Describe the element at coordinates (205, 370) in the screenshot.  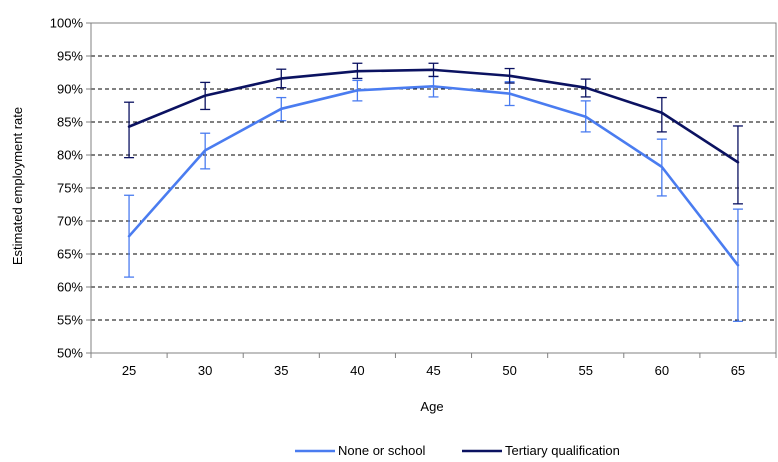
I see `x-tick-label: 30` at that location.